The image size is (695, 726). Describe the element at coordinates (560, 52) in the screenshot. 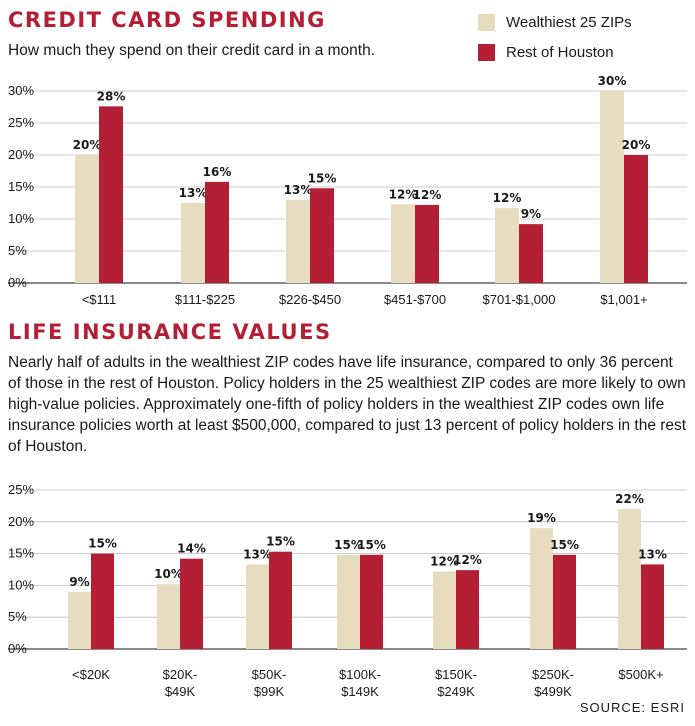

I see `legend-label-rest: Rest of Houston` at that location.